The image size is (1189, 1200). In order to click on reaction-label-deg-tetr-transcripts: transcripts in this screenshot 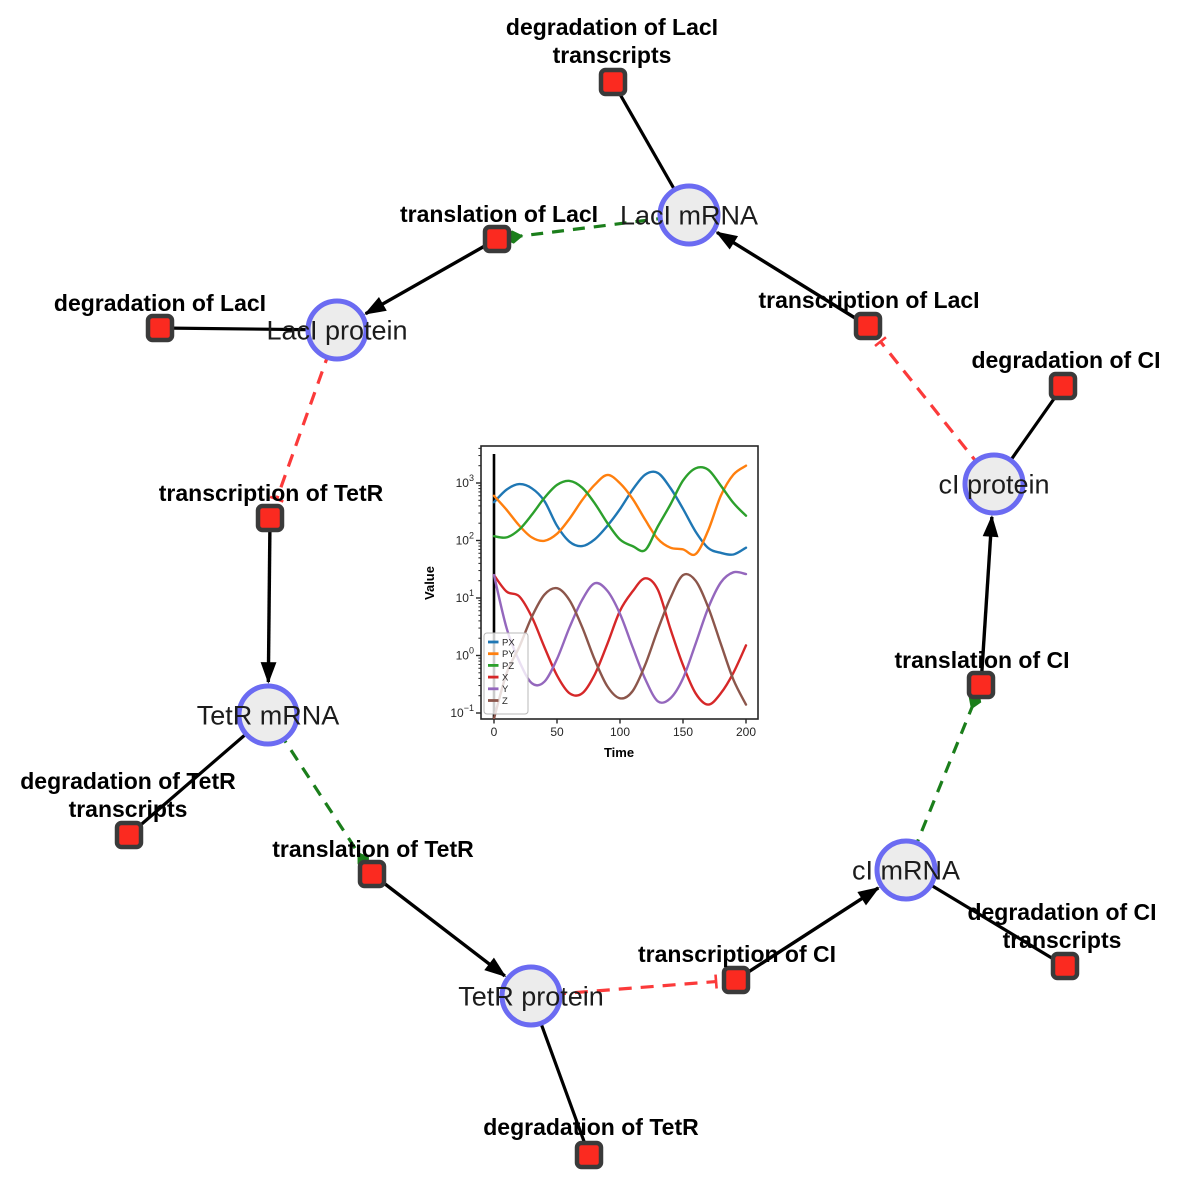, I will do `click(128, 809)`.